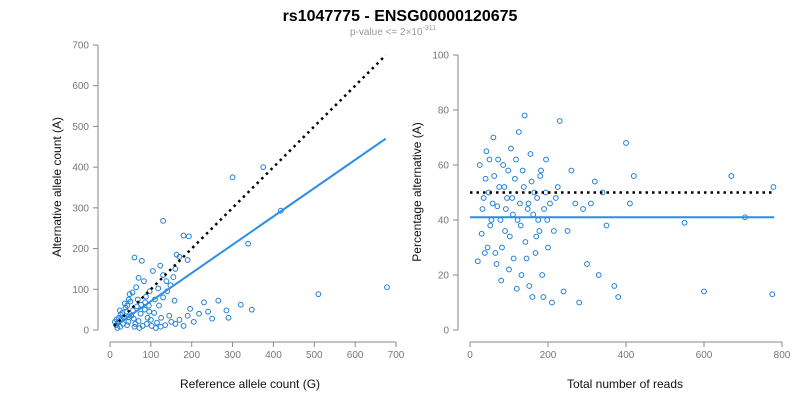 The height and width of the screenshot is (400, 800). What do you see at coordinates (444, 276) in the screenshot?
I see `right-y-tick-label: 20` at bounding box center [444, 276].